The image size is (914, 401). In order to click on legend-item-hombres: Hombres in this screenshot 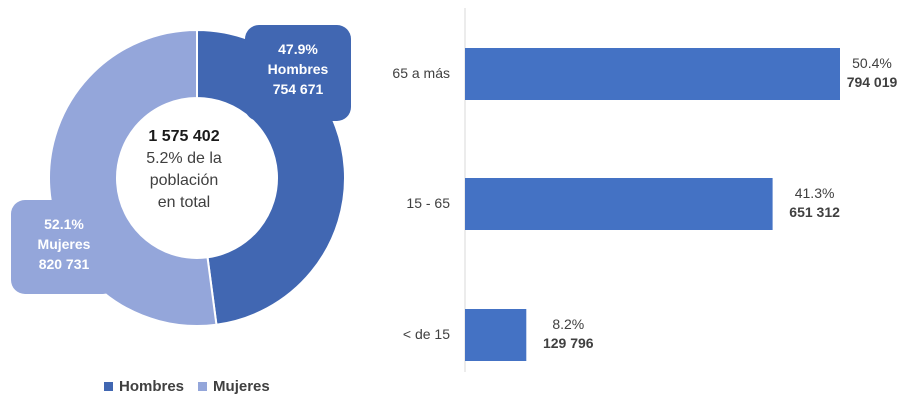, I will do `click(144, 386)`.